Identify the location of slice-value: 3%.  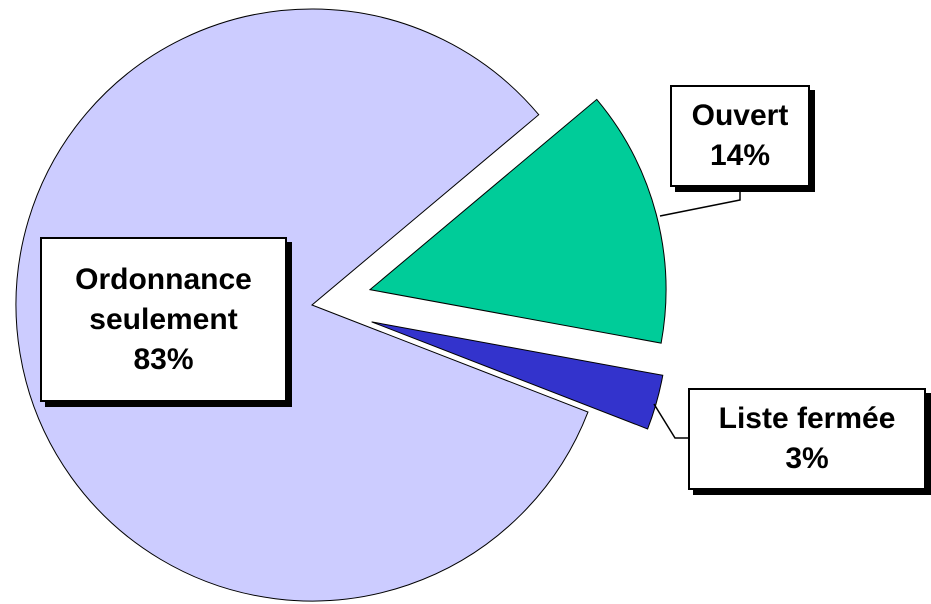
(807, 458).